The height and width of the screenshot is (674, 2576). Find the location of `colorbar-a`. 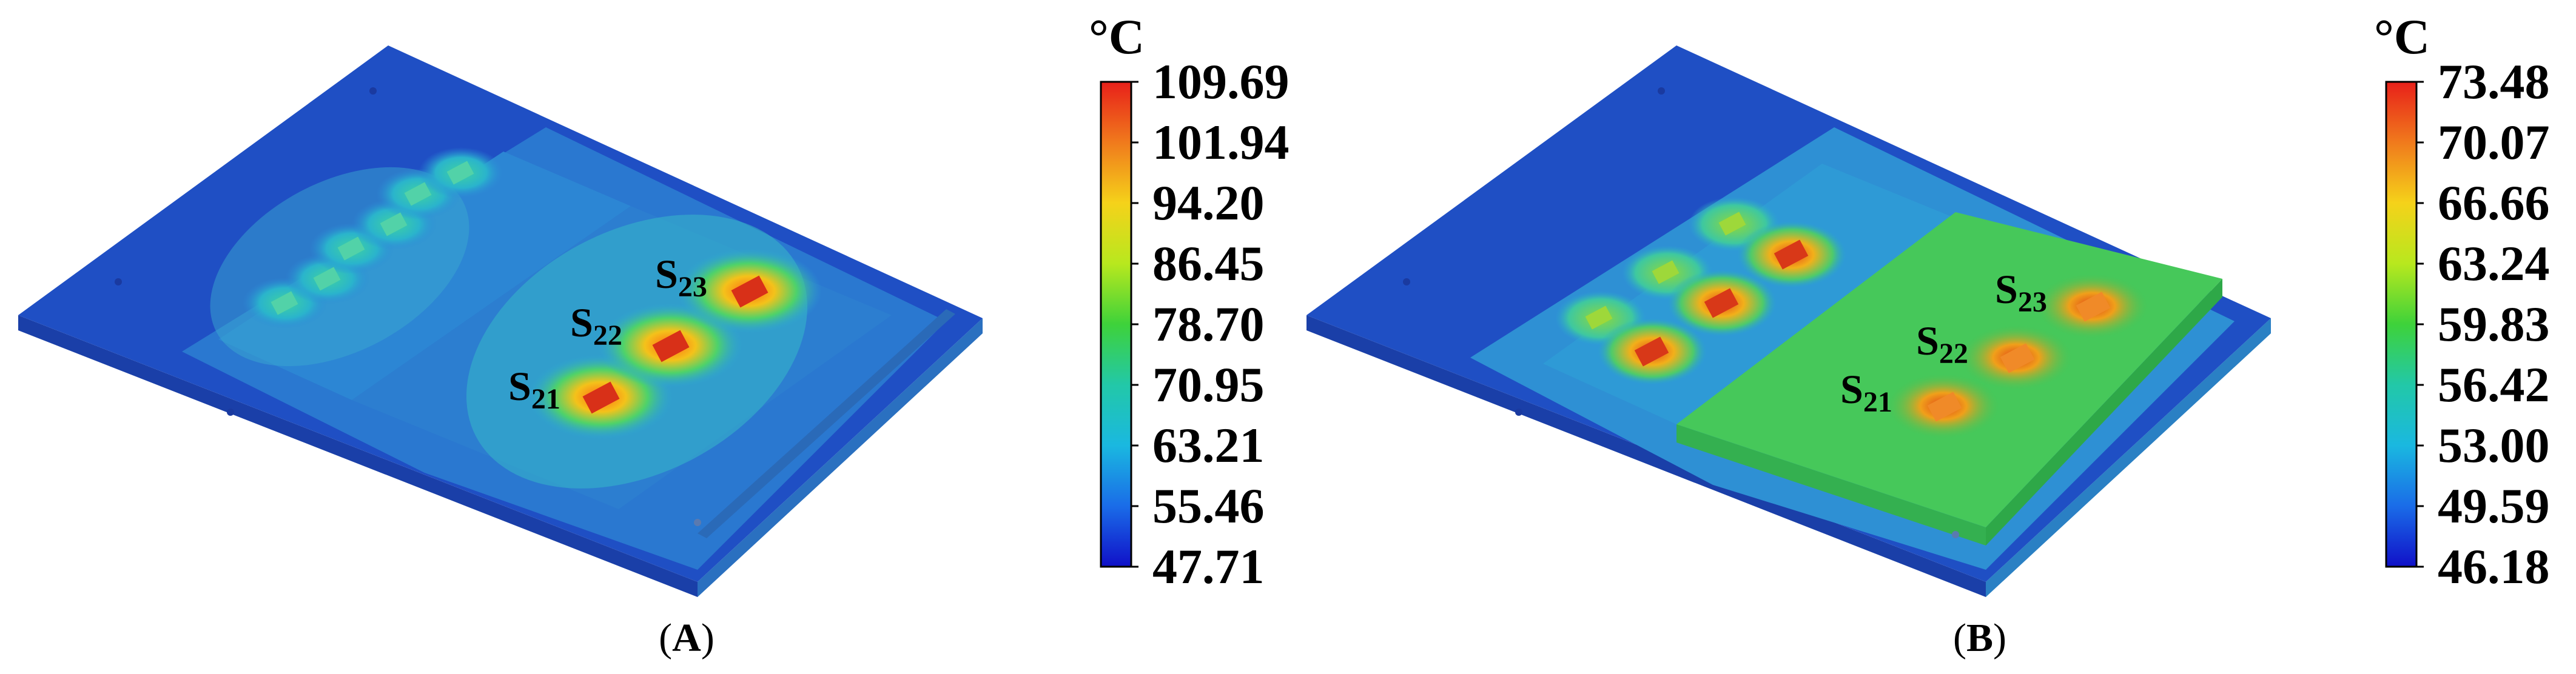

colorbar-a is located at coordinates (1116, 324).